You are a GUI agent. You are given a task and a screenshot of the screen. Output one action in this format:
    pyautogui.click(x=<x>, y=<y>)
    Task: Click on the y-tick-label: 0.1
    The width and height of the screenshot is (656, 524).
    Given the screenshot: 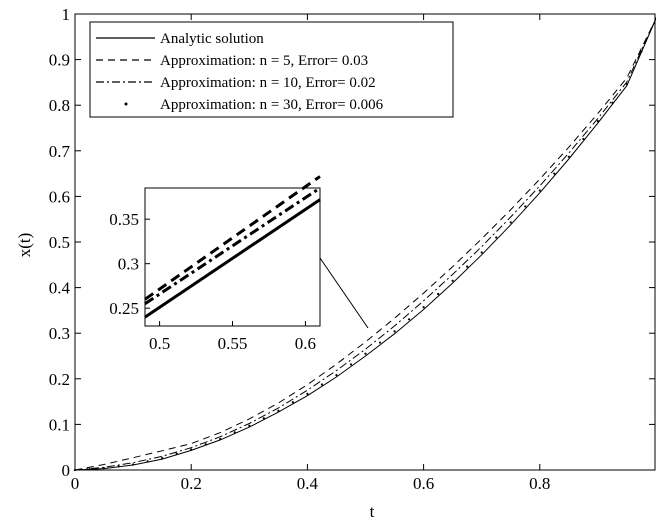 What is the action you would take?
    pyautogui.click(x=59, y=424)
    